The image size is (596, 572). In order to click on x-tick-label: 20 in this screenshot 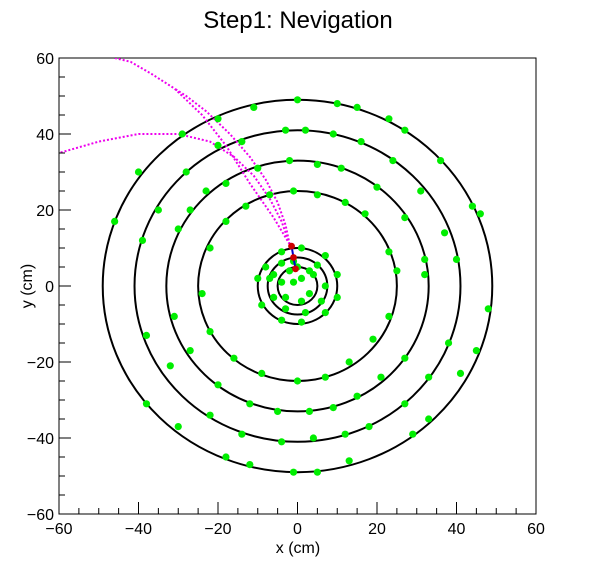, I will do `click(377, 529)`.